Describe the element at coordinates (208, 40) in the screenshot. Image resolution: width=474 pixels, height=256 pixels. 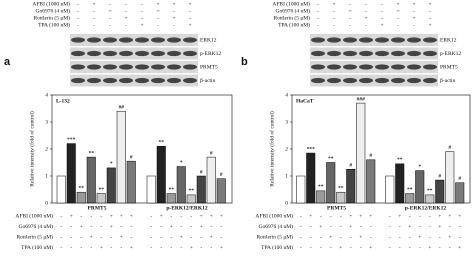
I see `blot-label: ERK12` at that location.